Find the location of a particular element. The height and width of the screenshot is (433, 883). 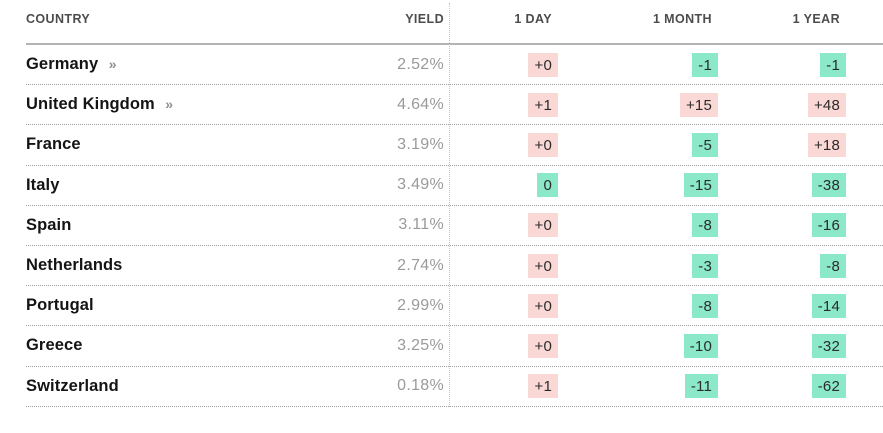

change-1year-cell: -8 is located at coordinates (779, 265).